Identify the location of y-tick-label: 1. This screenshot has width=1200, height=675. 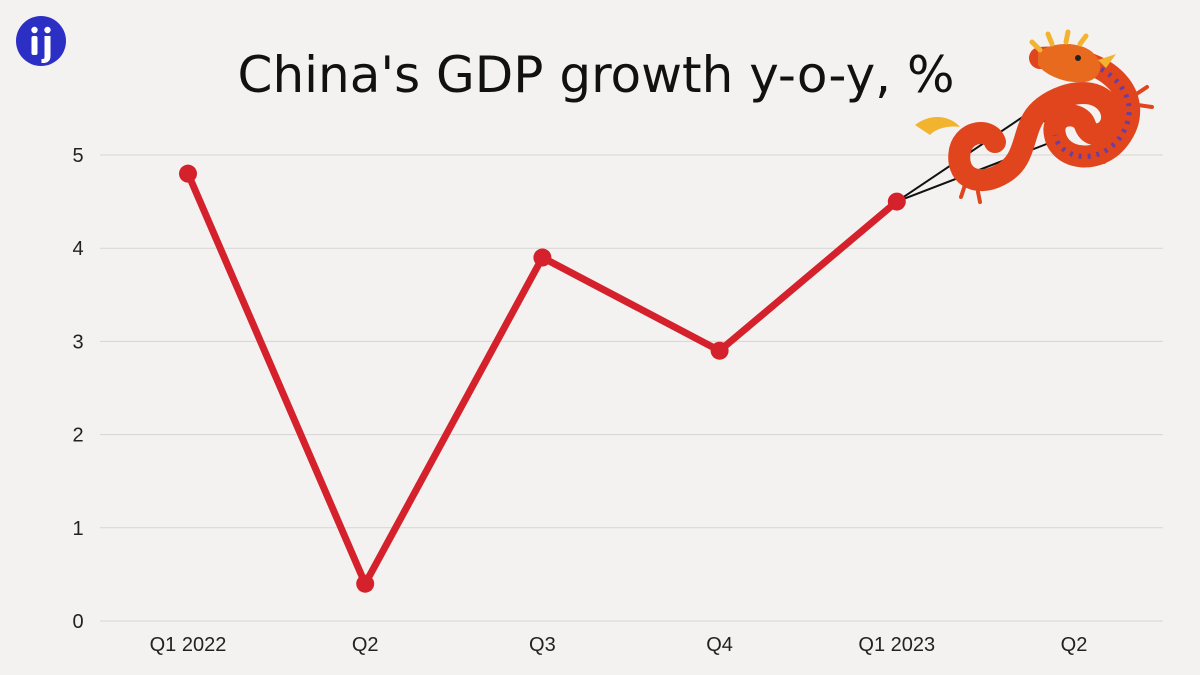
(77, 529).